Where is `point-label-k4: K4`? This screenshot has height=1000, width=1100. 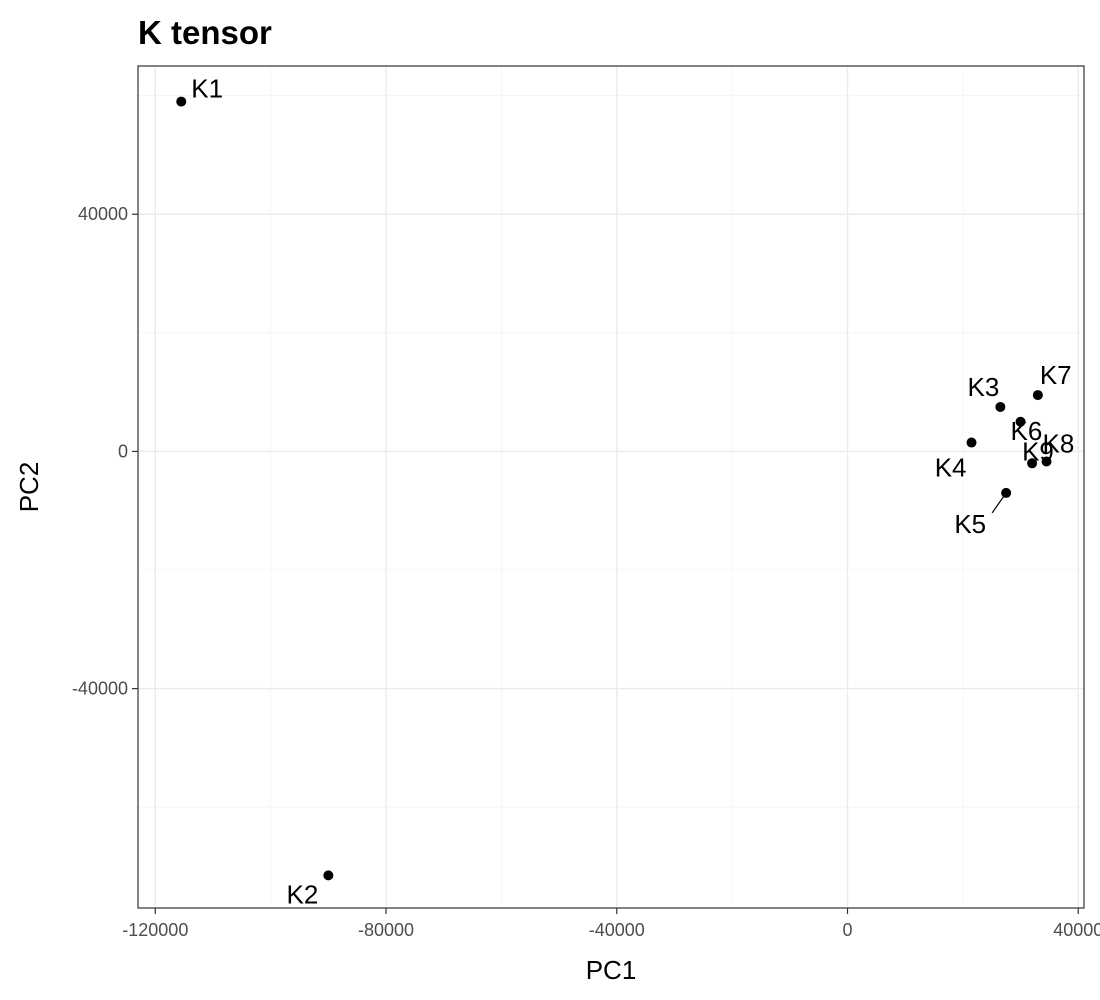 point-label-k4: K4 is located at coordinates (951, 468).